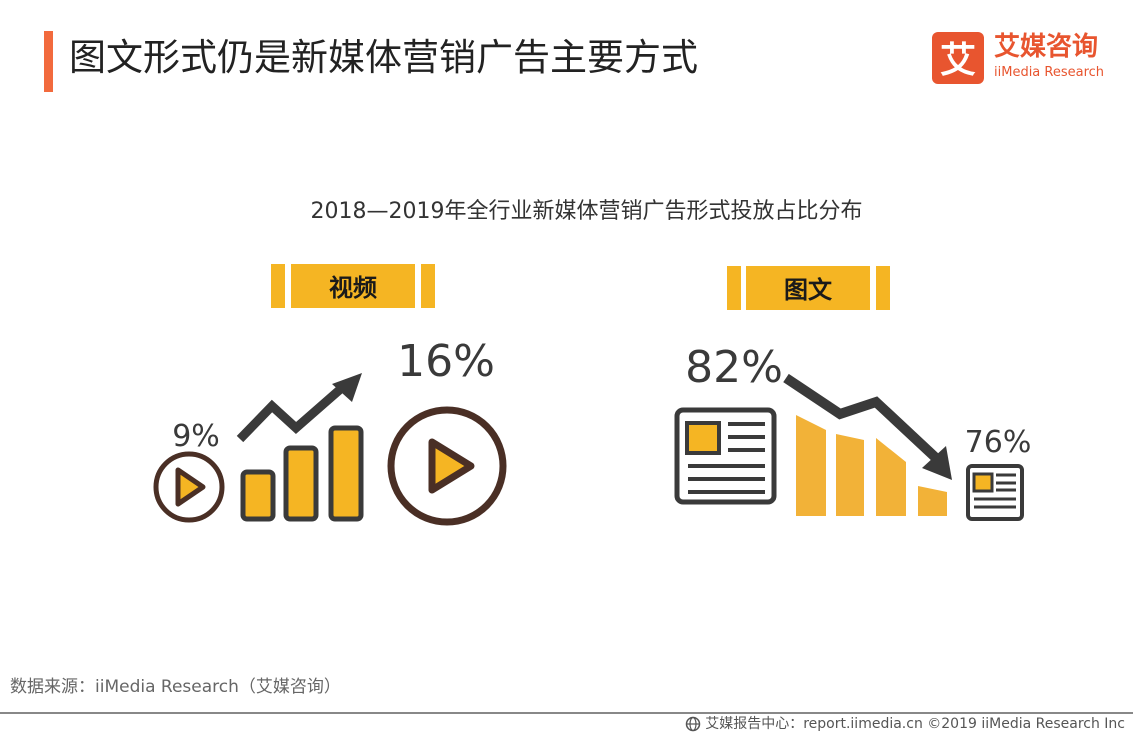 Image resolution: width=1133 pixels, height=737 pixels. Describe the element at coordinates (725, 456) in the screenshot. I see `article-icon-large` at that location.